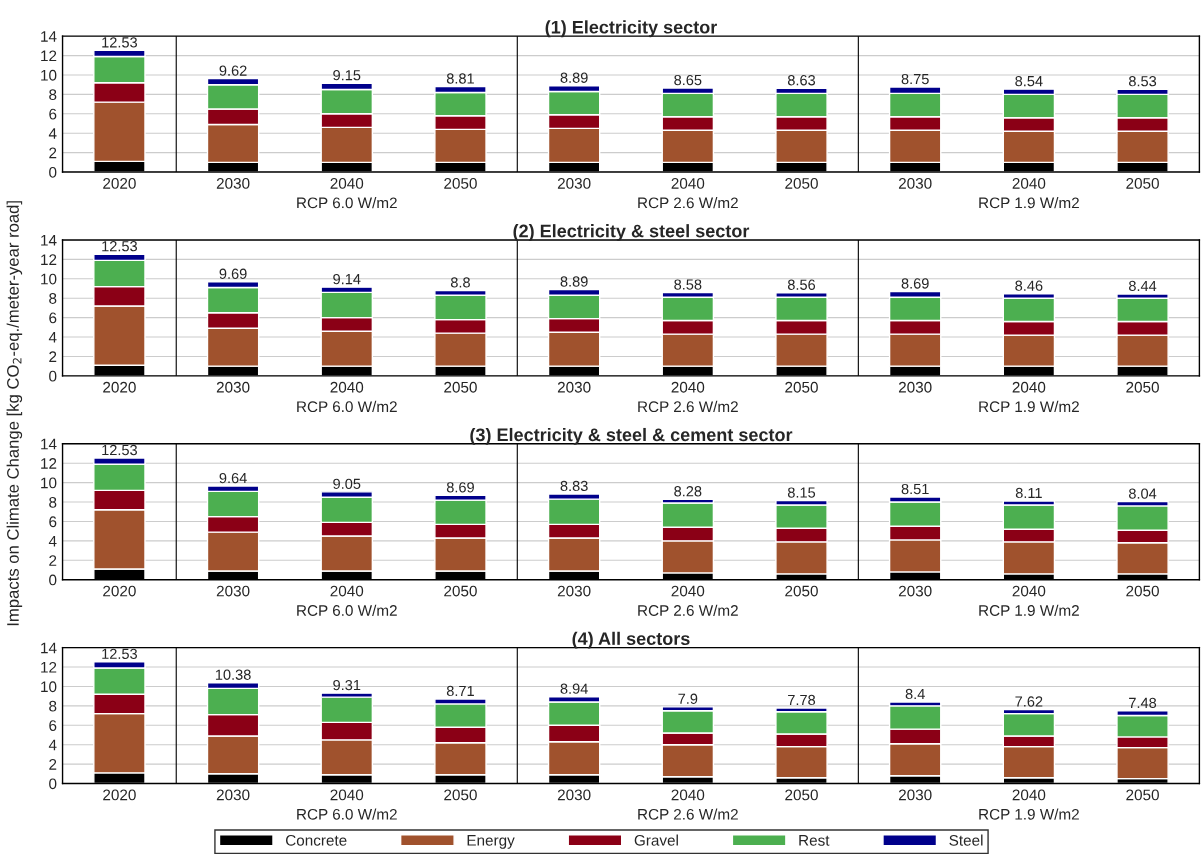  I want to click on total-label: 9.64, so click(233, 478).